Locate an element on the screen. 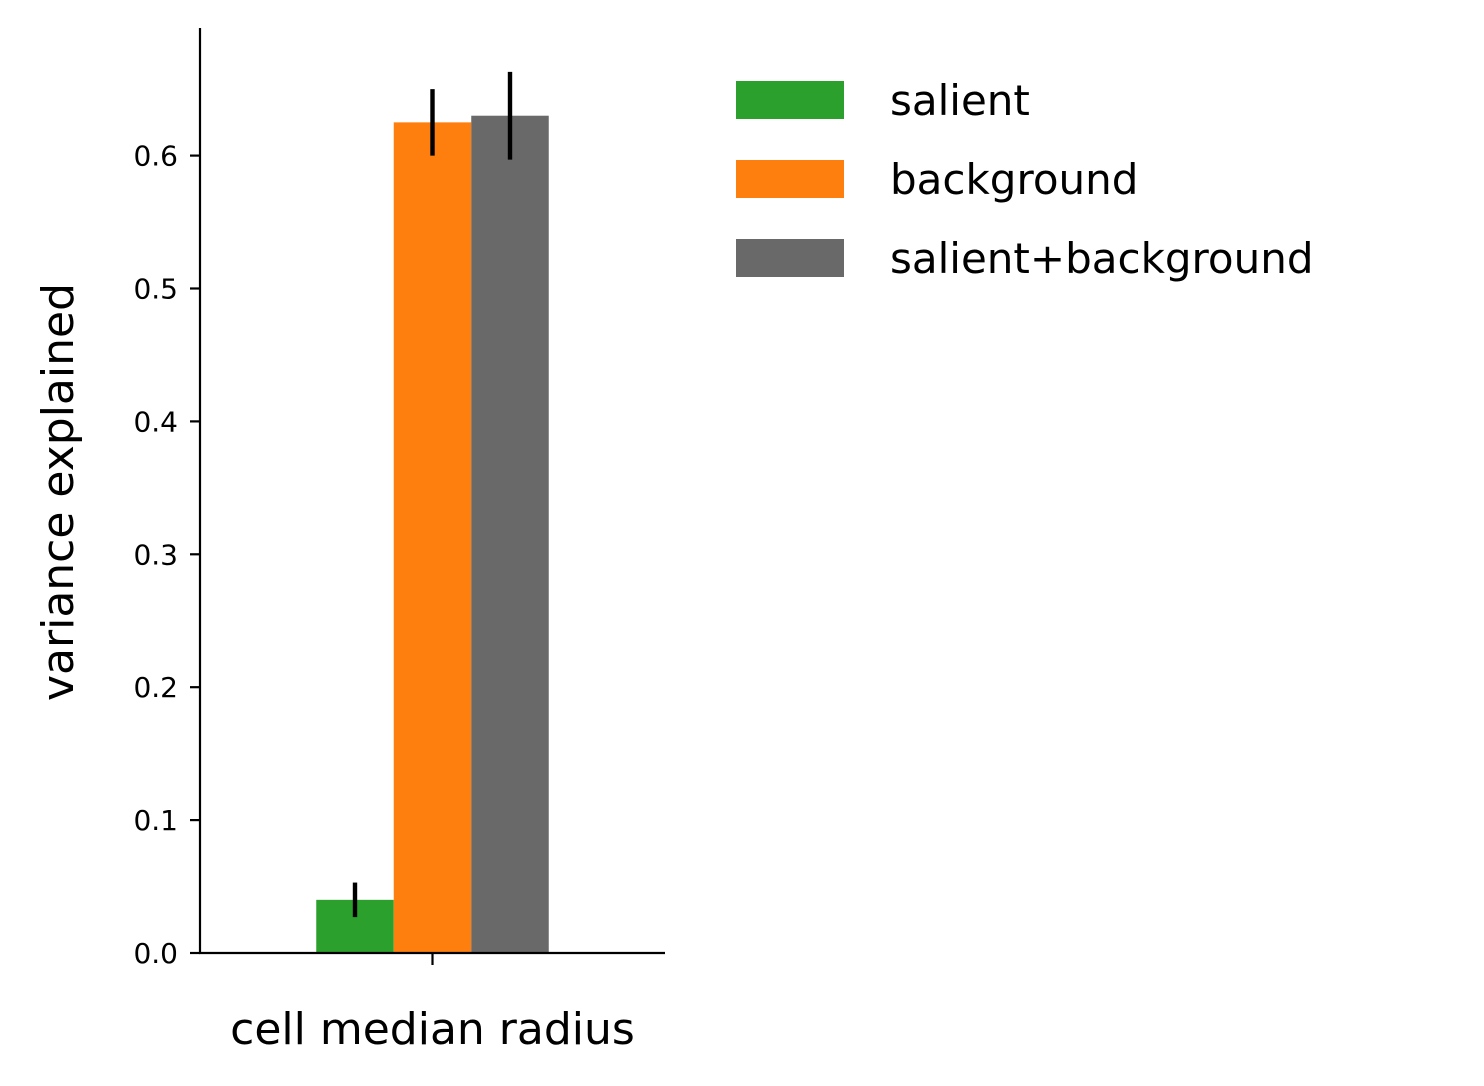 Image resolution: width=1484 pixels, height=1086 pixels. y-tick-label: 0.3 is located at coordinates (155, 554).